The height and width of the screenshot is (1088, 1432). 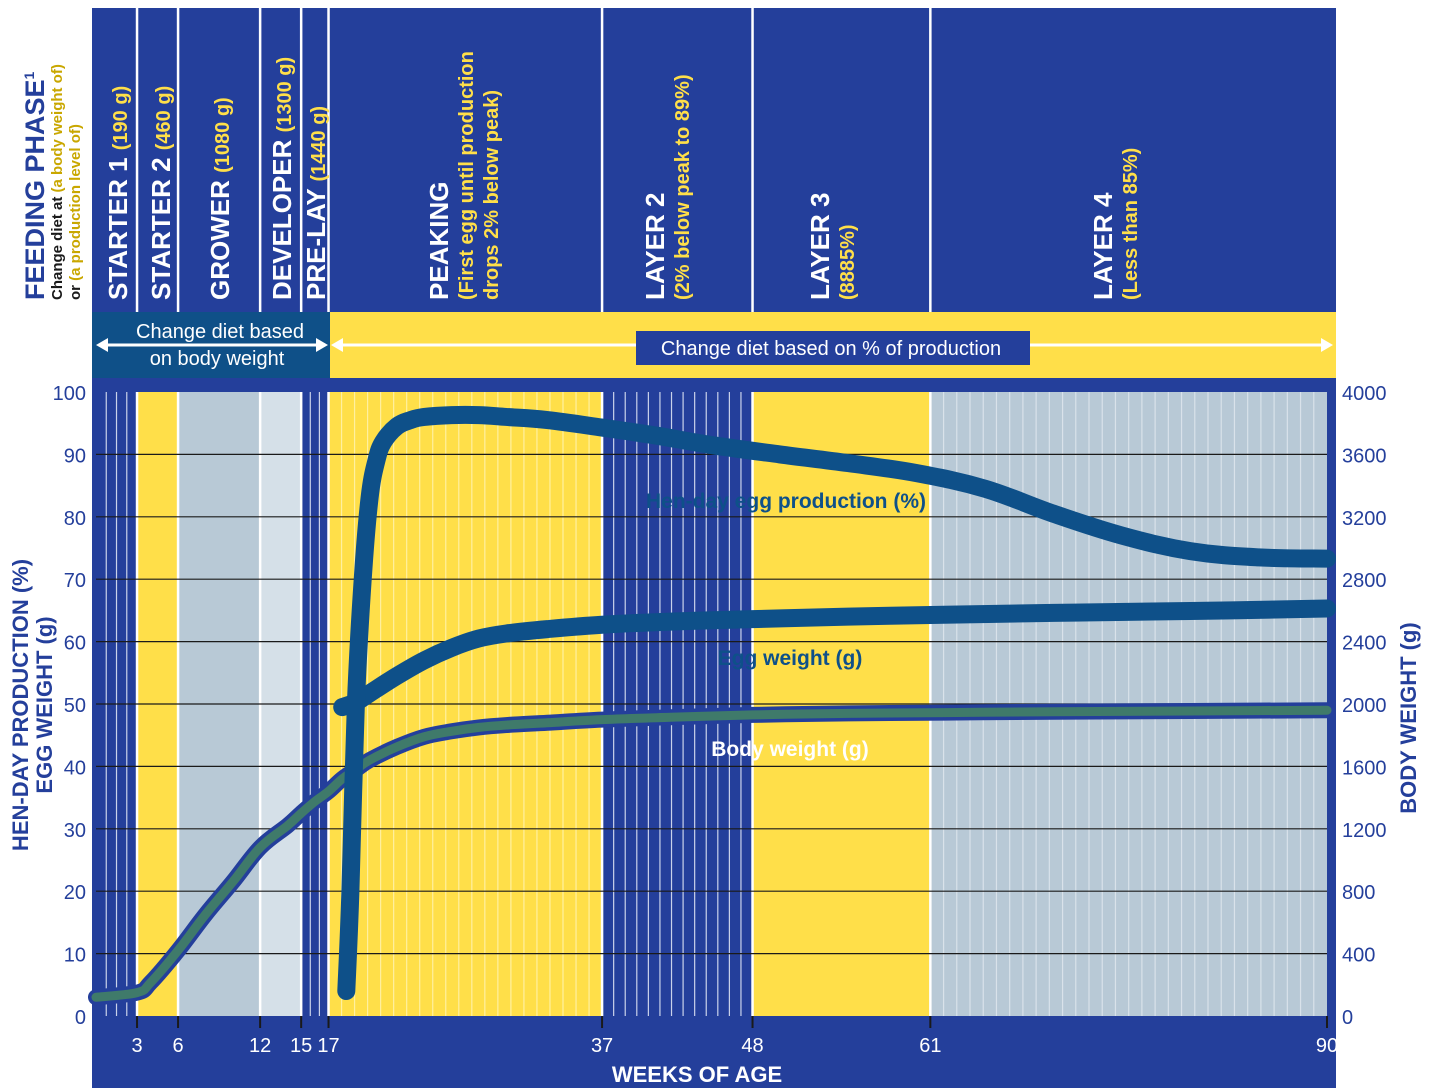 What do you see at coordinates (69, 394) in the screenshot?
I see `y-tick-left: 100` at bounding box center [69, 394].